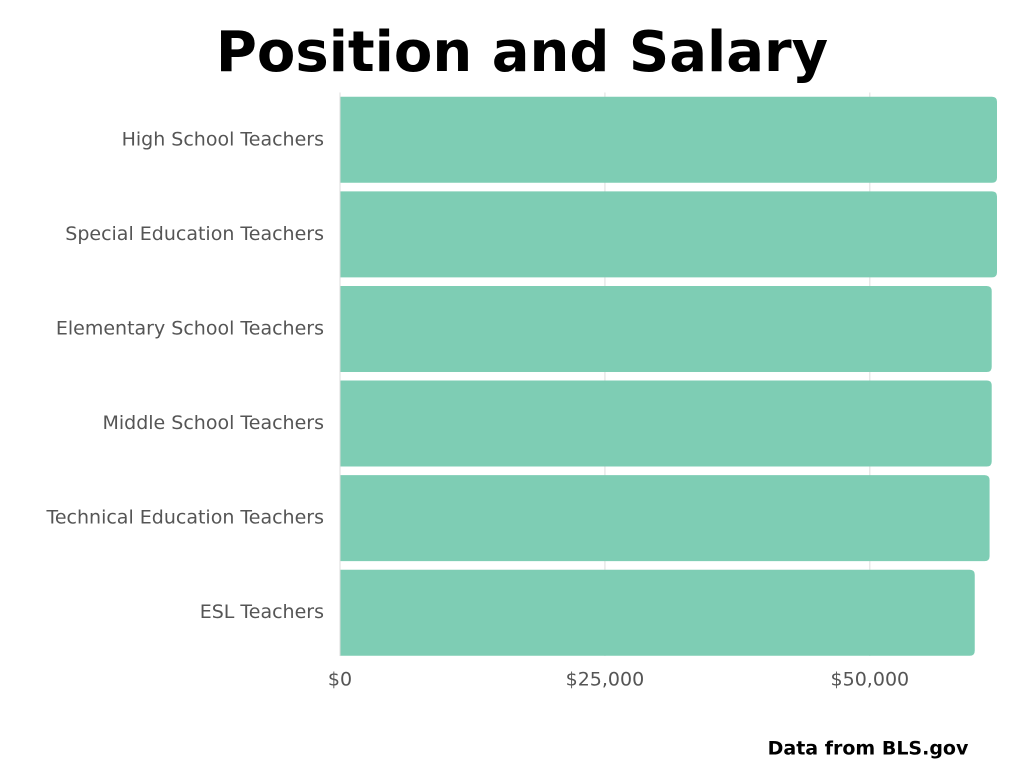 This screenshot has width=1024, height=768. Describe the element at coordinates (605, 680) in the screenshot. I see `x-tick-label: $25,000` at that location.